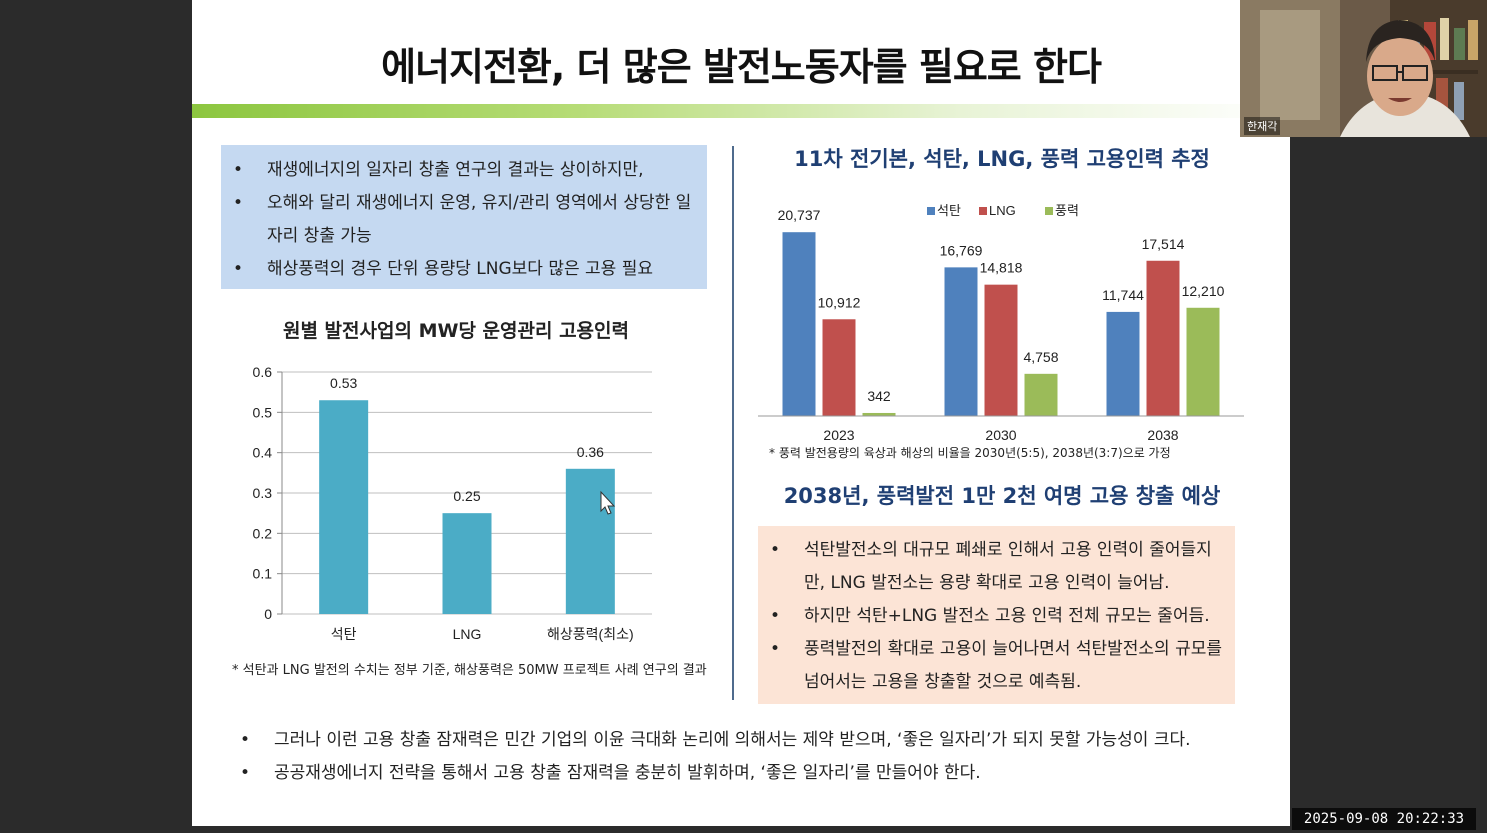 The height and width of the screenshot is (833, 1487). I want to click on right-chart-title: 11차 전기본, 석탄, LNG, 풍력 고용인력 추정, so click(1002, 159).